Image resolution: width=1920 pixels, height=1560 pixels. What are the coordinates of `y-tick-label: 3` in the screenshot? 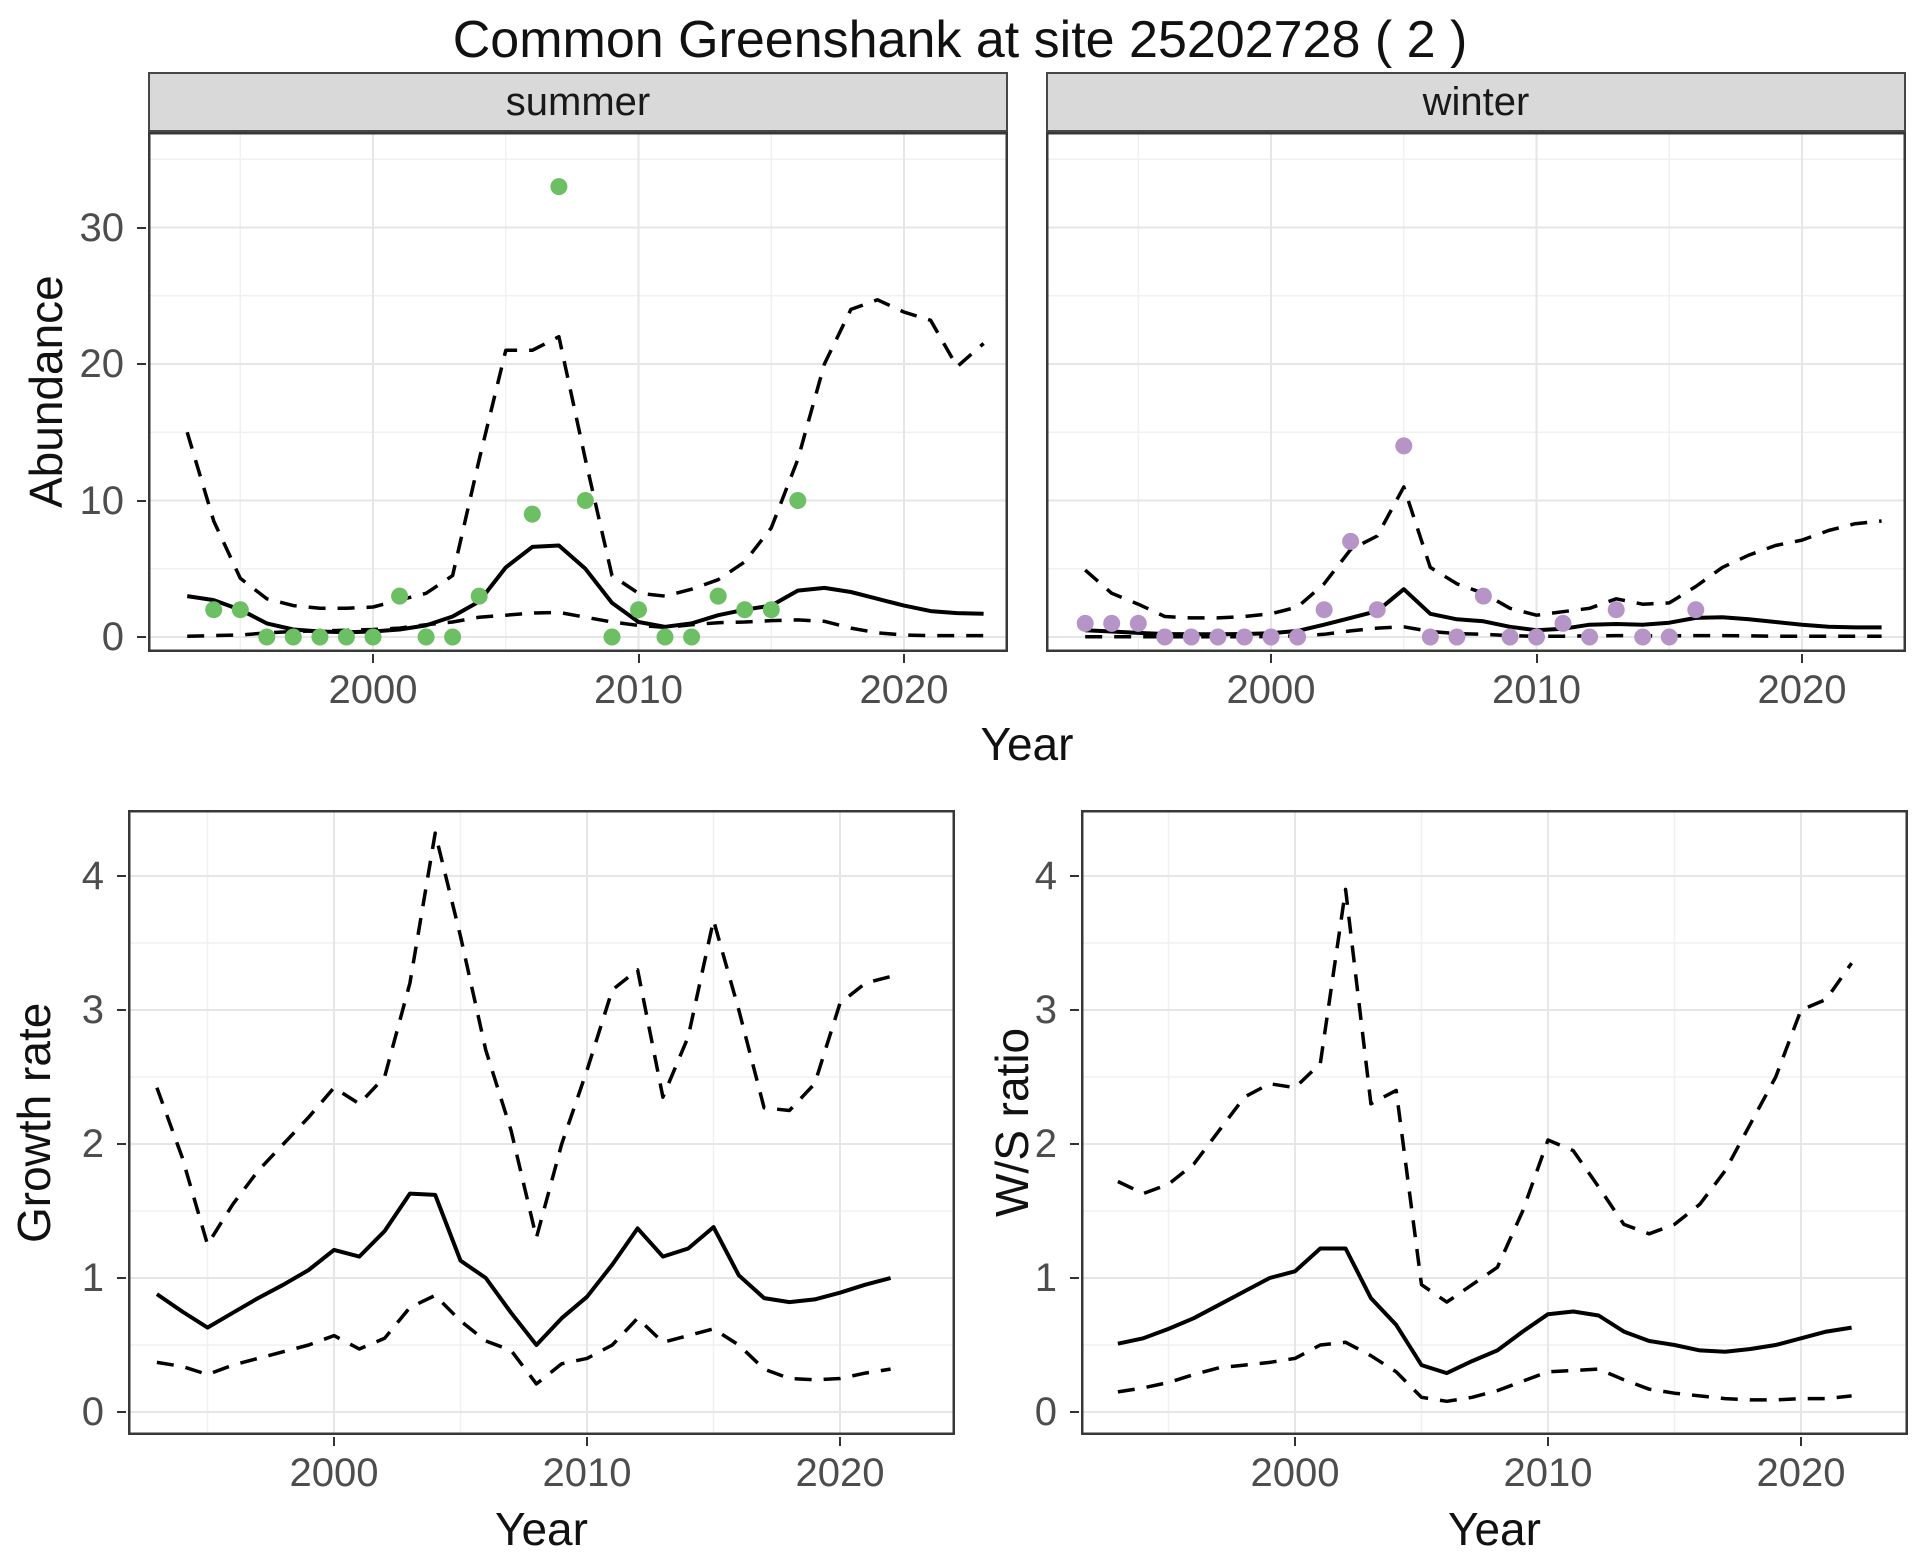 It's located at (1045, 1010).